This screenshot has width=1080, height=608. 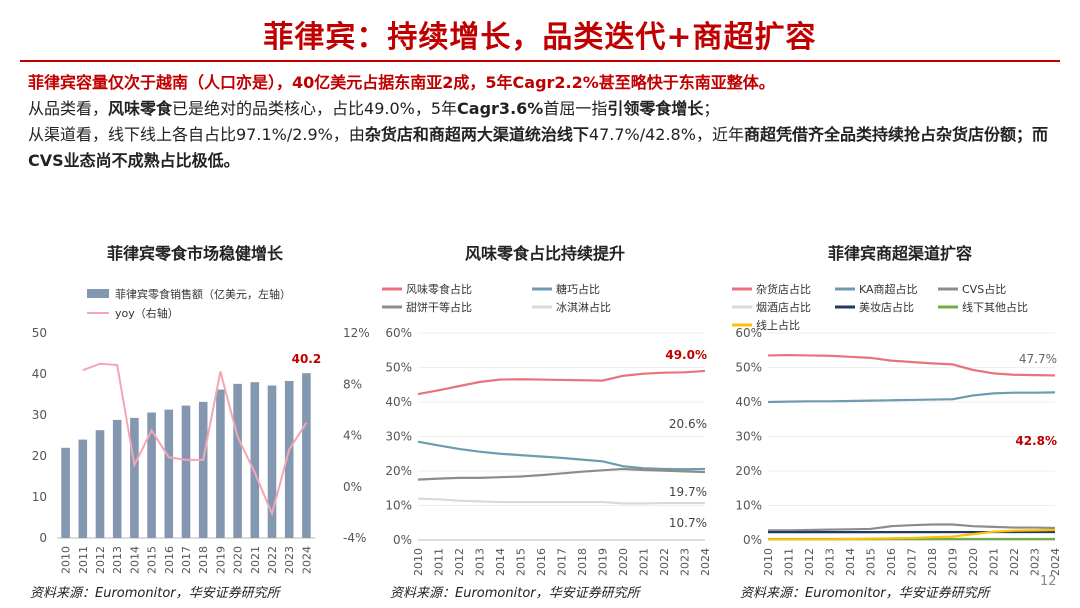 What do you see at coordinates (352, 487) in the screenshot?
I see `y-right-tick-label: 0%` at bounding box center [352, 487].